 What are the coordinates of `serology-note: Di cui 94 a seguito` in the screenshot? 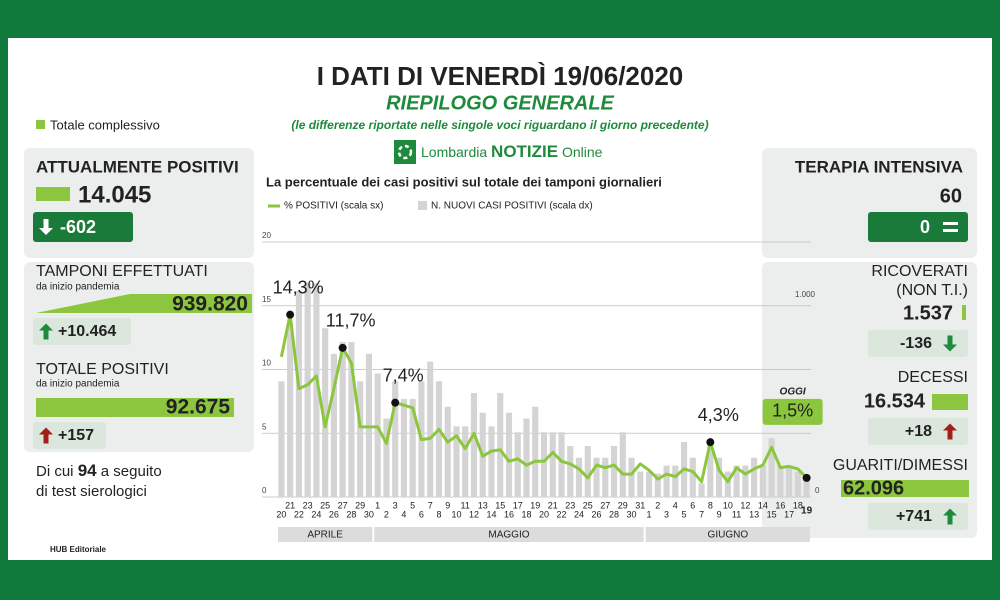 It's located at (99, 470).